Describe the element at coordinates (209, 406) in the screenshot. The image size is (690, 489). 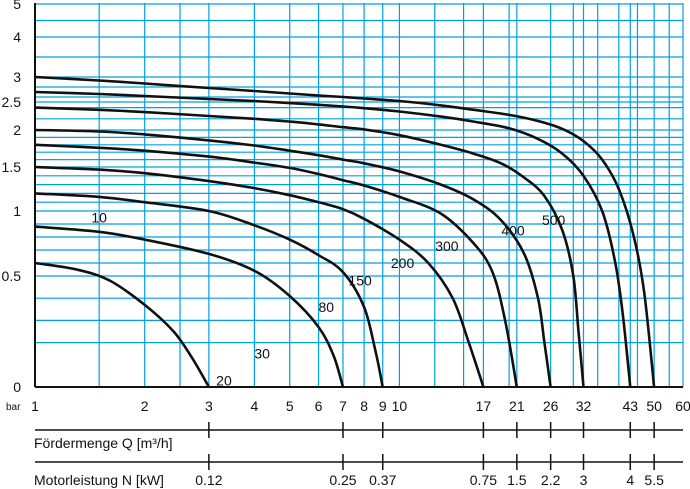
I see `x-tick-label: 3` at that location.